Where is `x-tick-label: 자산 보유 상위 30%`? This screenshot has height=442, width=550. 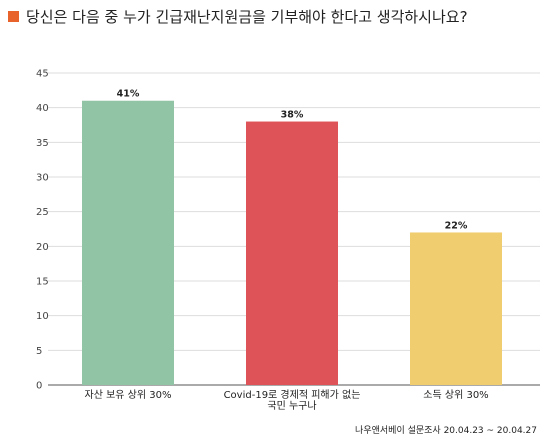
x-tick-label: 자산 보유 상위 30% is located at coordinates (128, 394).